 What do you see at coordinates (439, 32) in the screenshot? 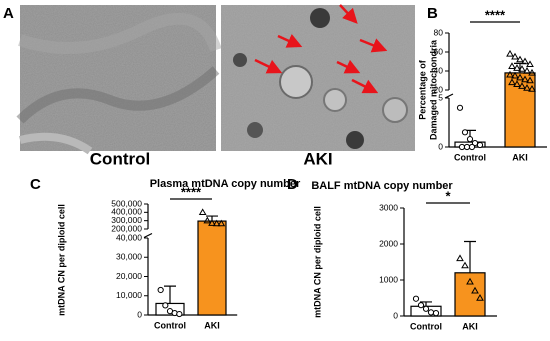
I see `y-tick-label: 80` at bounding box center [439, 32].